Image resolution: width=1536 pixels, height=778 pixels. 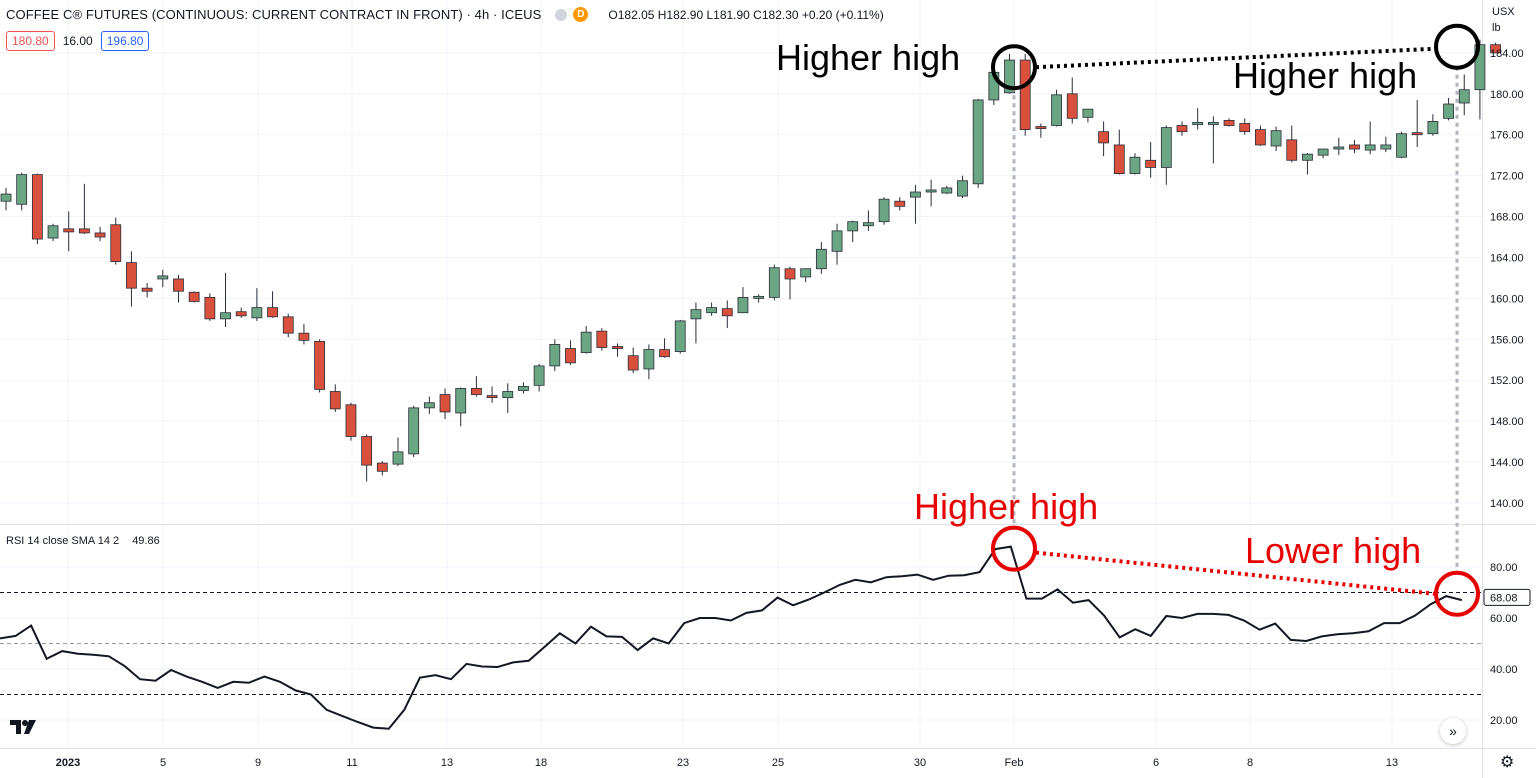 I want to click on gear-icon: ⚙, so click(x=1507, y=762).